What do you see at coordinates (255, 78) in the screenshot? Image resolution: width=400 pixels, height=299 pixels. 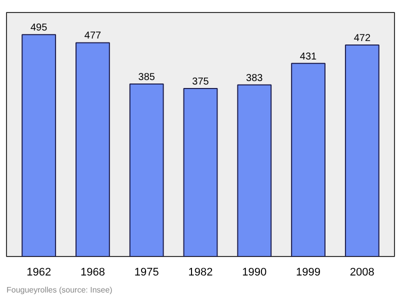 I see `data-label: 383` at bounding box center [255, 78].